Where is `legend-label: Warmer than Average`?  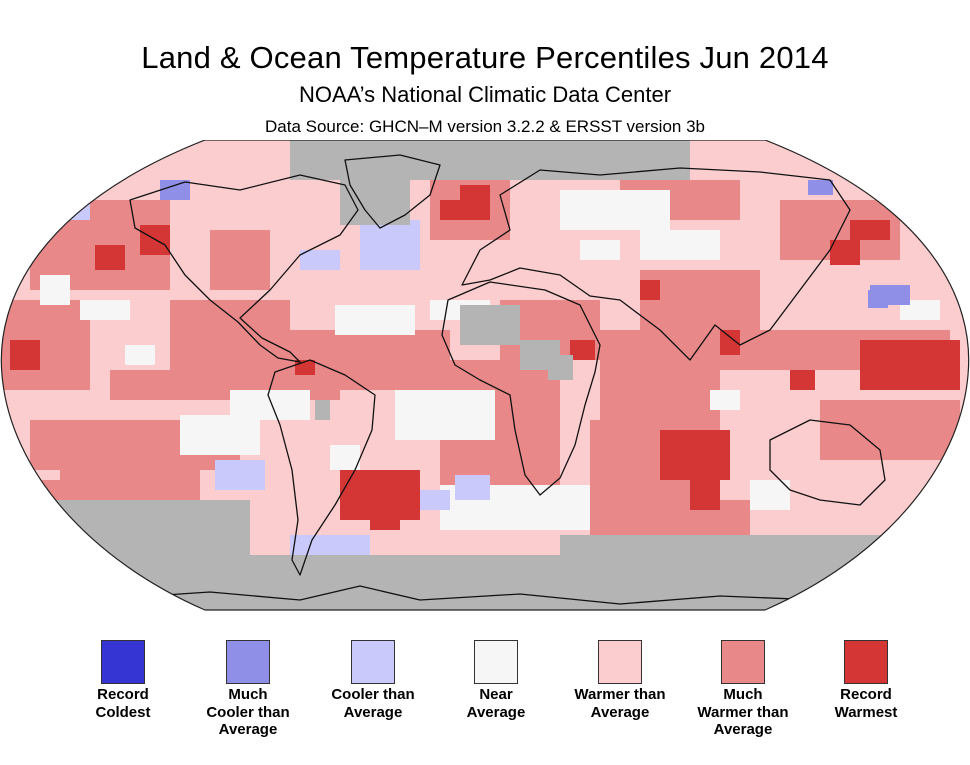 legend-label: Warmer than Average is located at coordinates (620, 703).